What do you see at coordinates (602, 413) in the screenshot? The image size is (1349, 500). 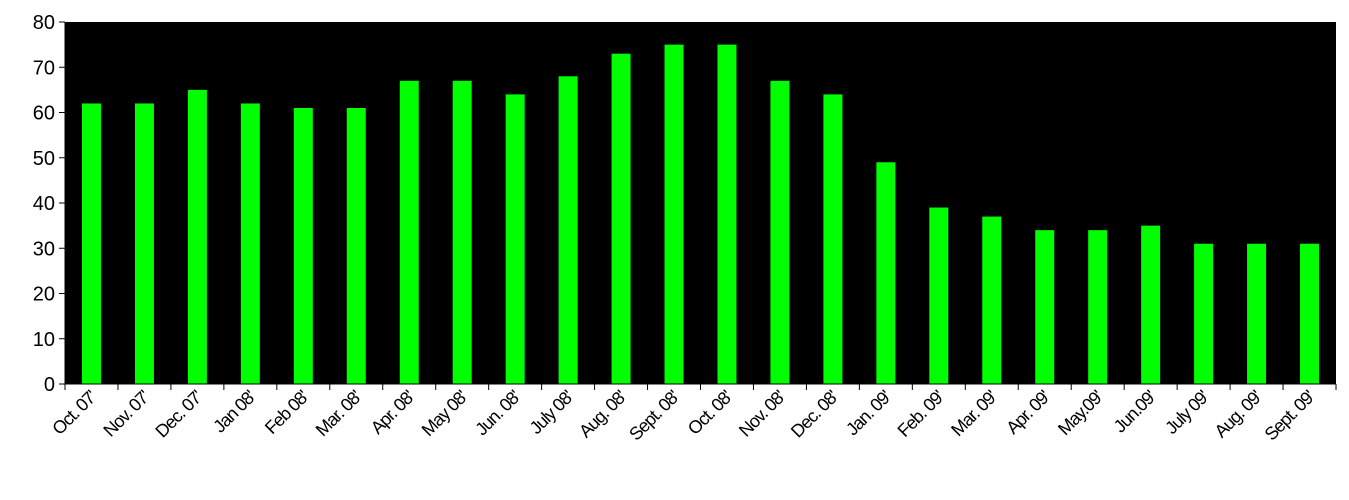 I see `x-tick-label: Aug. 08'` at bounding box center [602, 413].